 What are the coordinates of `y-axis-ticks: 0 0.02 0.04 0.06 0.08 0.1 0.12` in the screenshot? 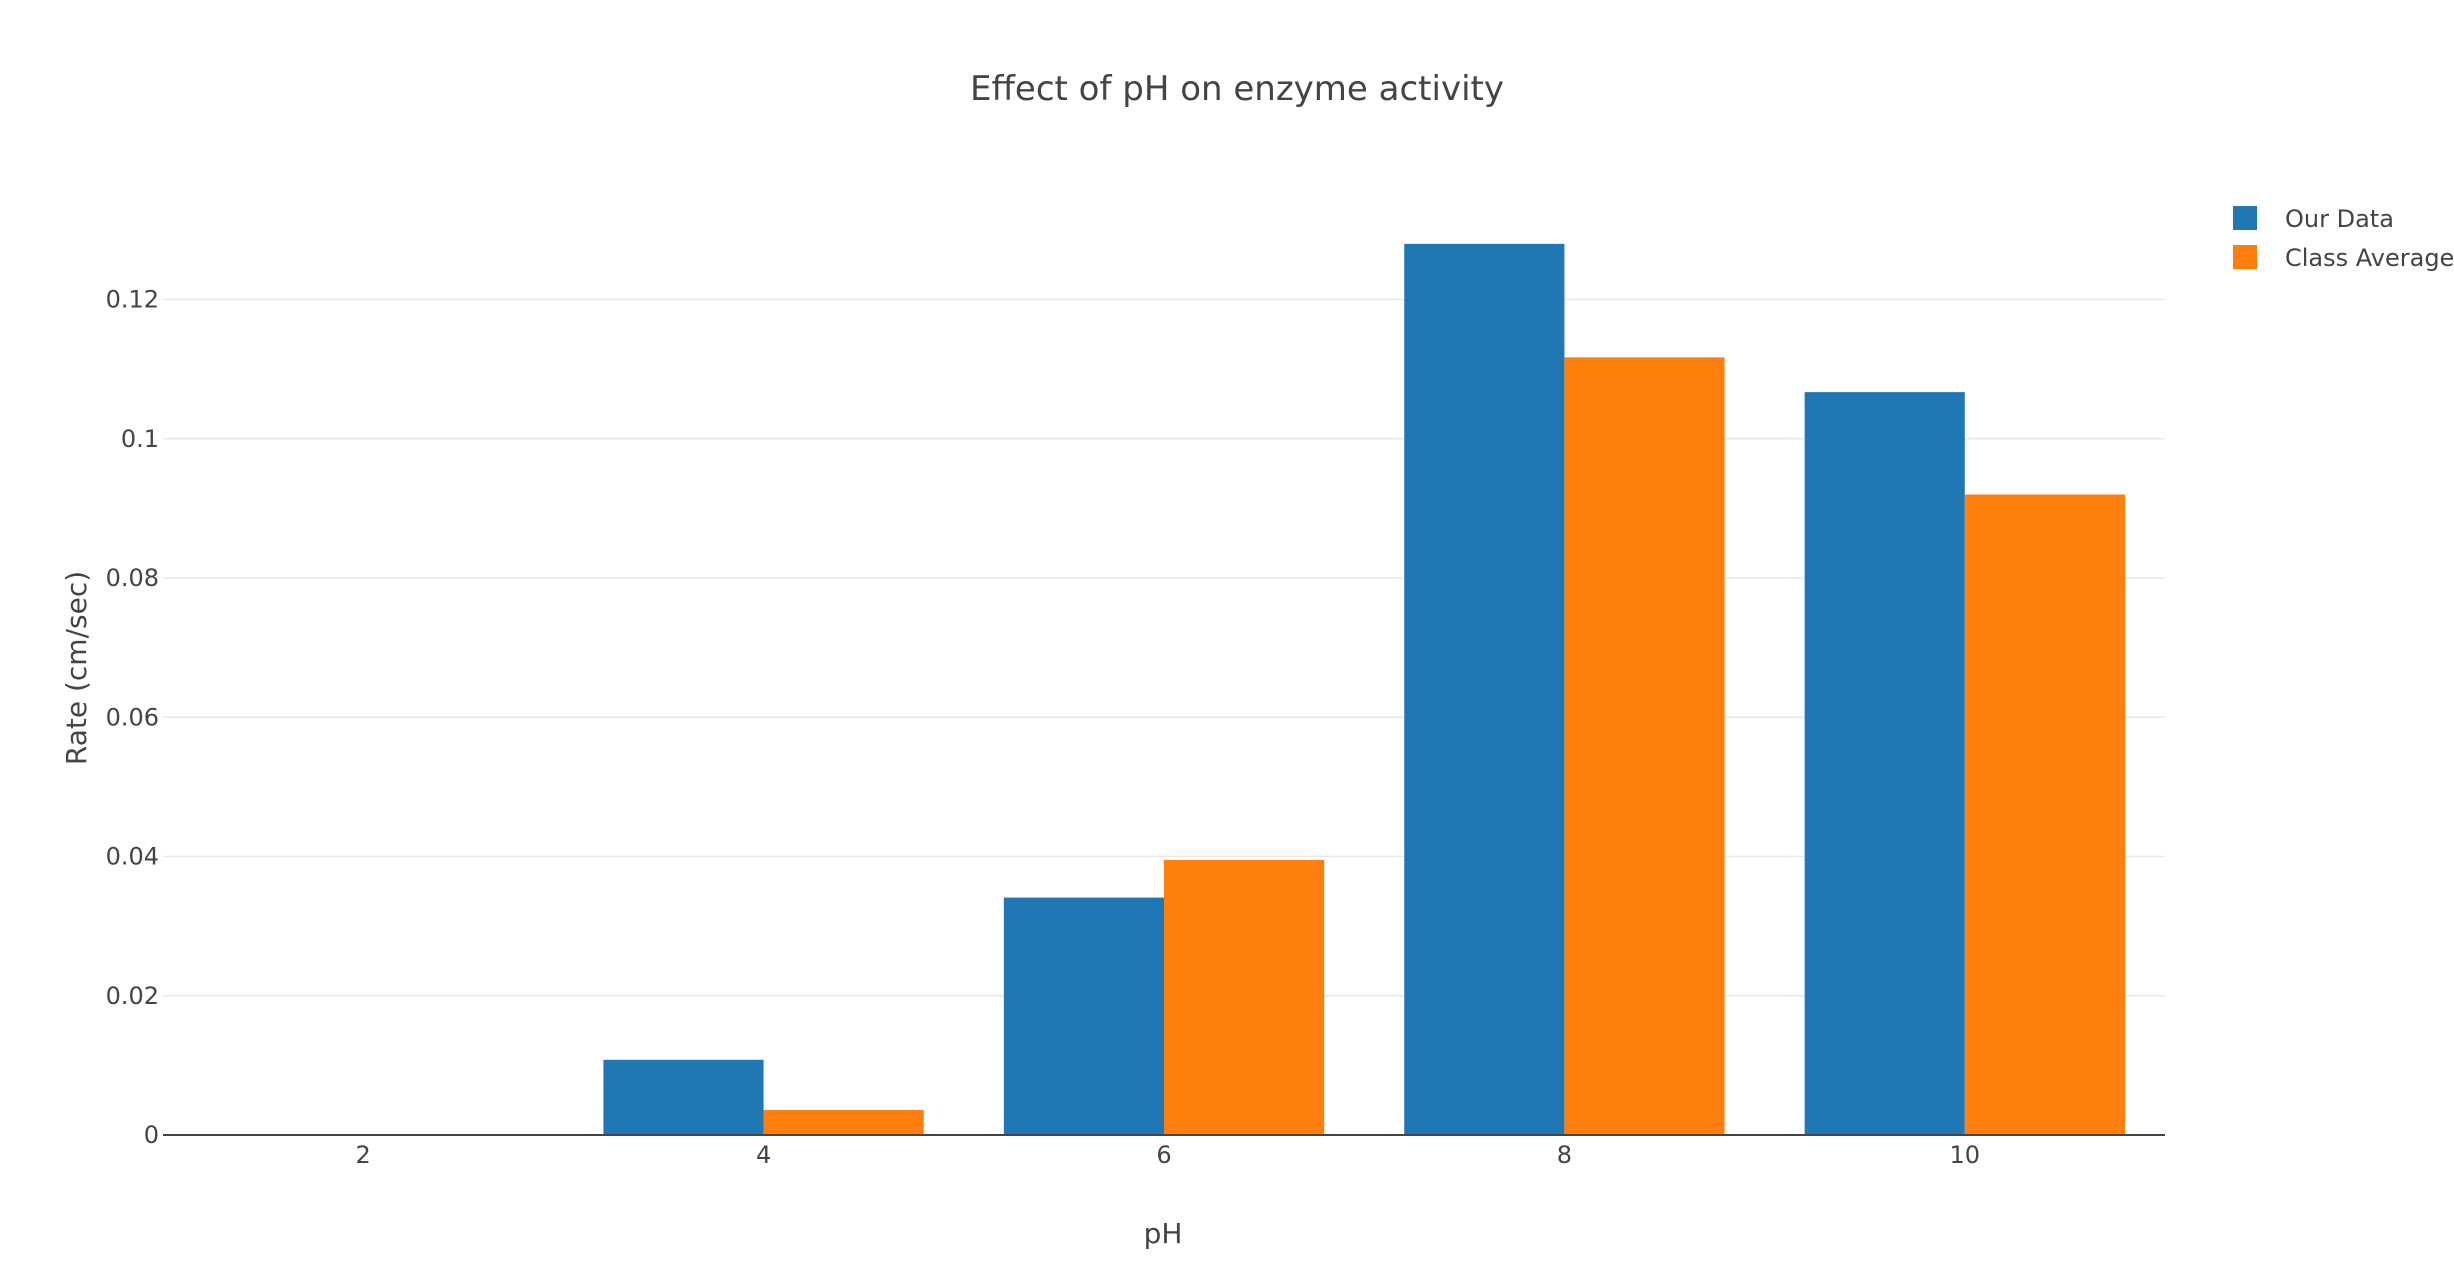 It's located at (132, 717).